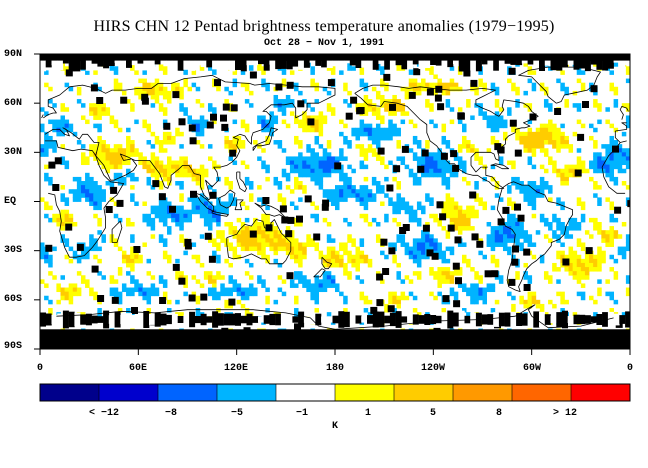 The width and height of the screenshot is (648, 468). What do you see at coordinates (433, 413) in the screenshot?
I see `colorbar-label-5: 5` at bounding box center [433, 413].